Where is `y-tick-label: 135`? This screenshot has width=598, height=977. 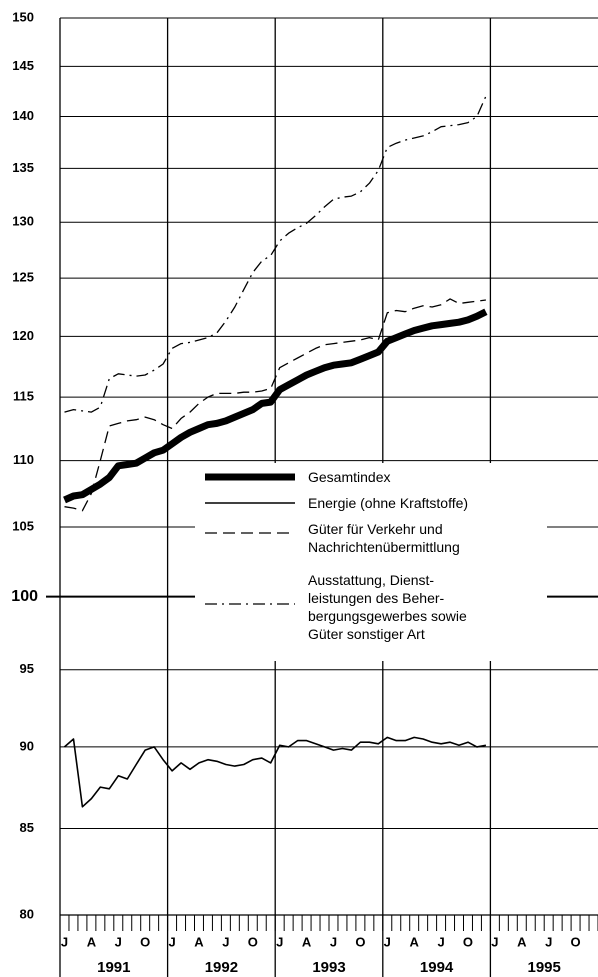
y-tick-label: 135 is located at coordinates (23, 167).